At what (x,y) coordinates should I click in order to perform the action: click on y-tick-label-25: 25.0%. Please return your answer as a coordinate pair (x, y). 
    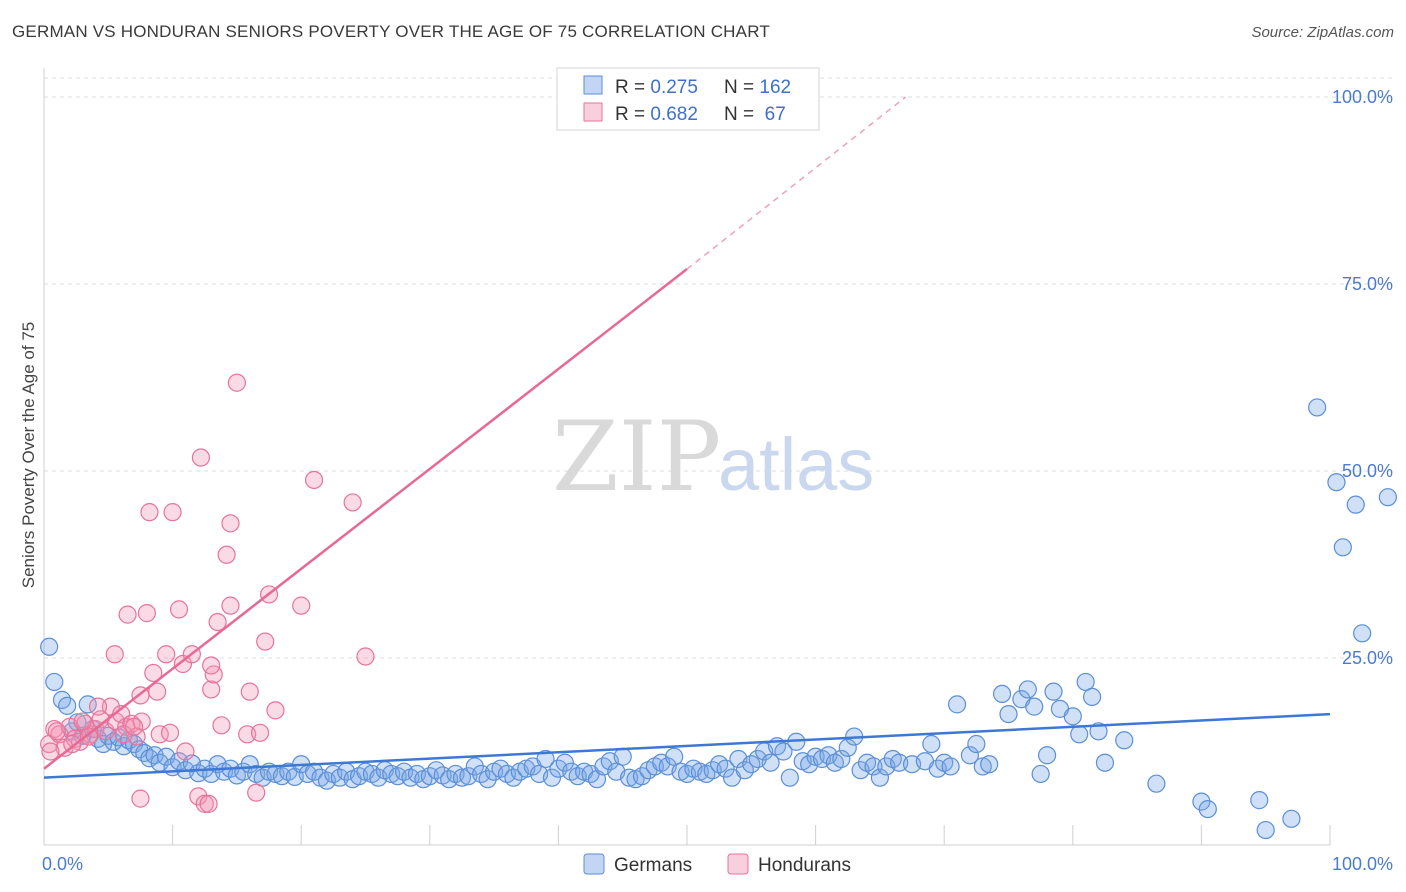
    Looking at the image, I should click on (1367, 658).